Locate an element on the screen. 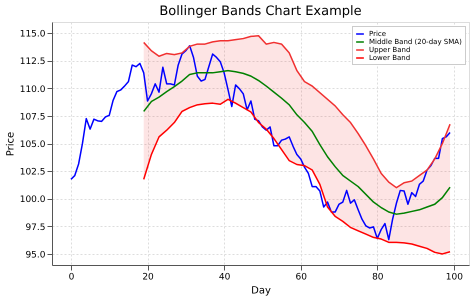 The image size is (474, 300). x-tick-label: 60 is located at coordinates (301, 277).